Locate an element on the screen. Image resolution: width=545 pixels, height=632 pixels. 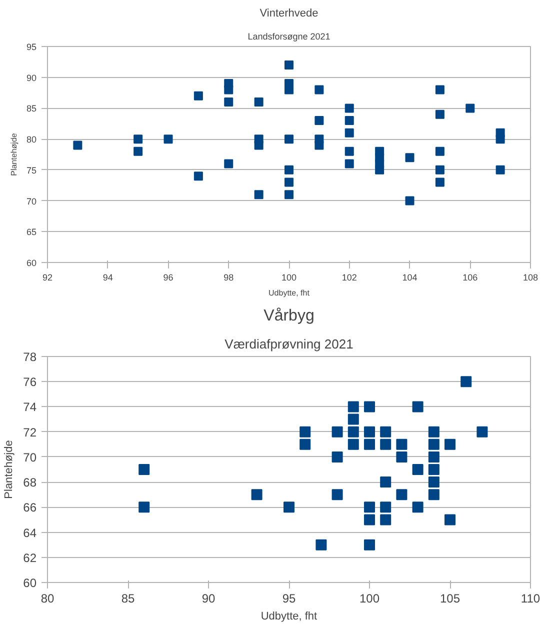
x-tick-label: 96 is located at coordinates (168, 277).